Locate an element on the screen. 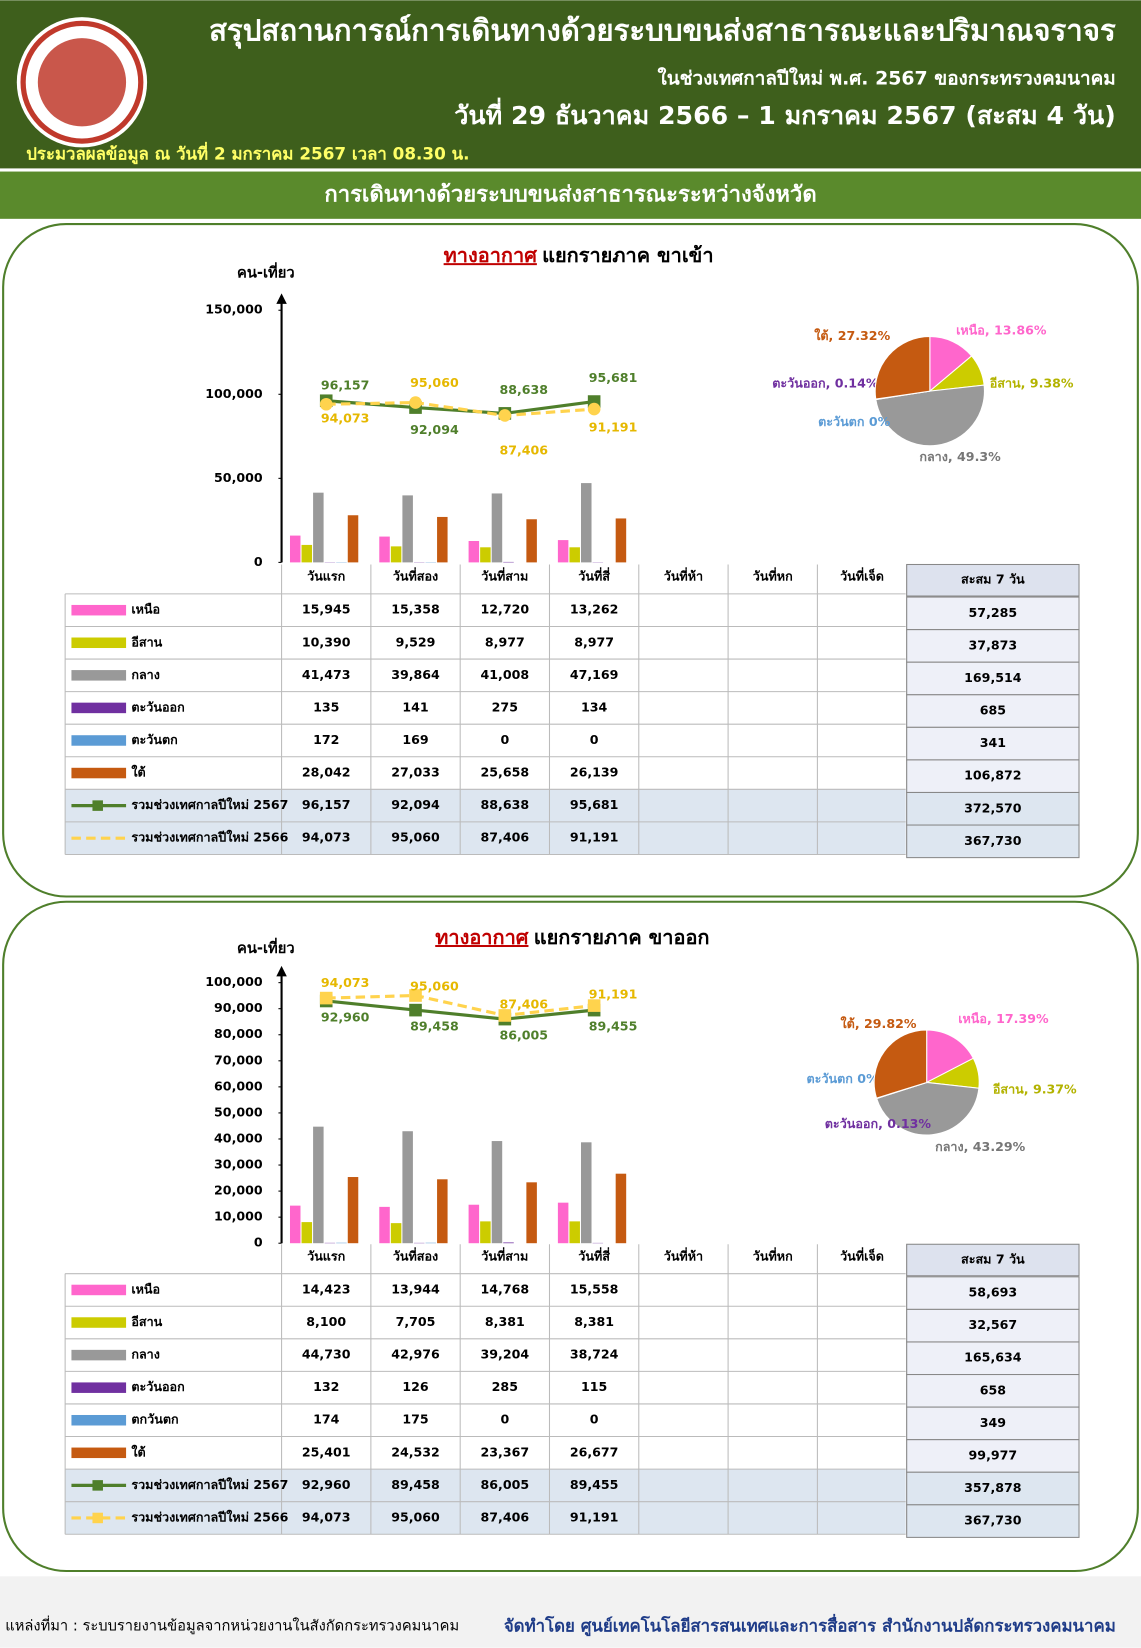  pie-label: อีสาน, 9.37% is located at coordinates (1034, 1088).